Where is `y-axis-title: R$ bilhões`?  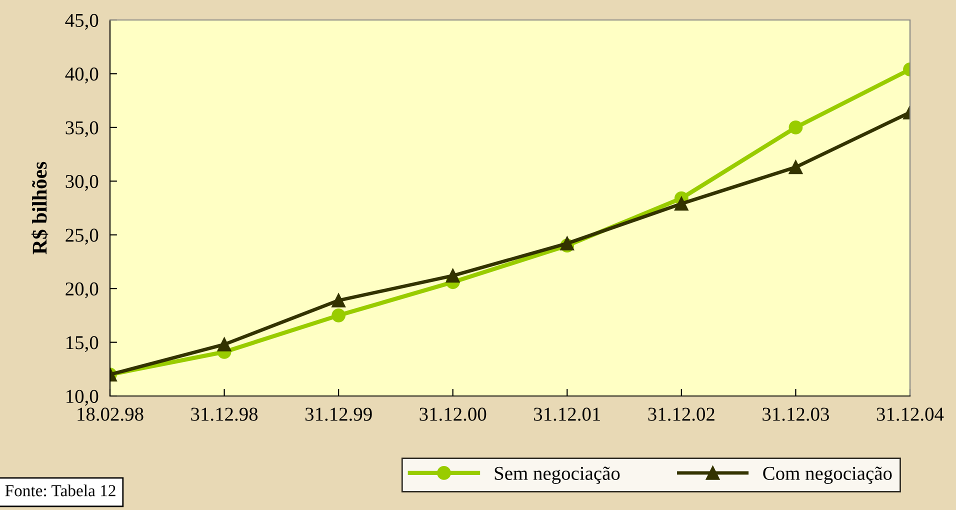 y-axis-title: R$ bilhões is located at coordinates (39, 208).